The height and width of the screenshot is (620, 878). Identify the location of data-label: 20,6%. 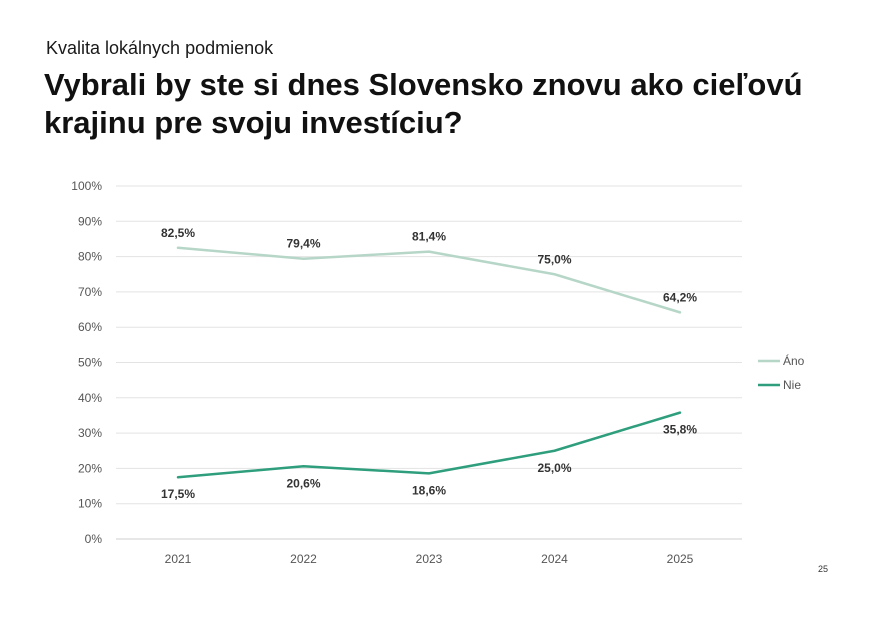
(303, 483).